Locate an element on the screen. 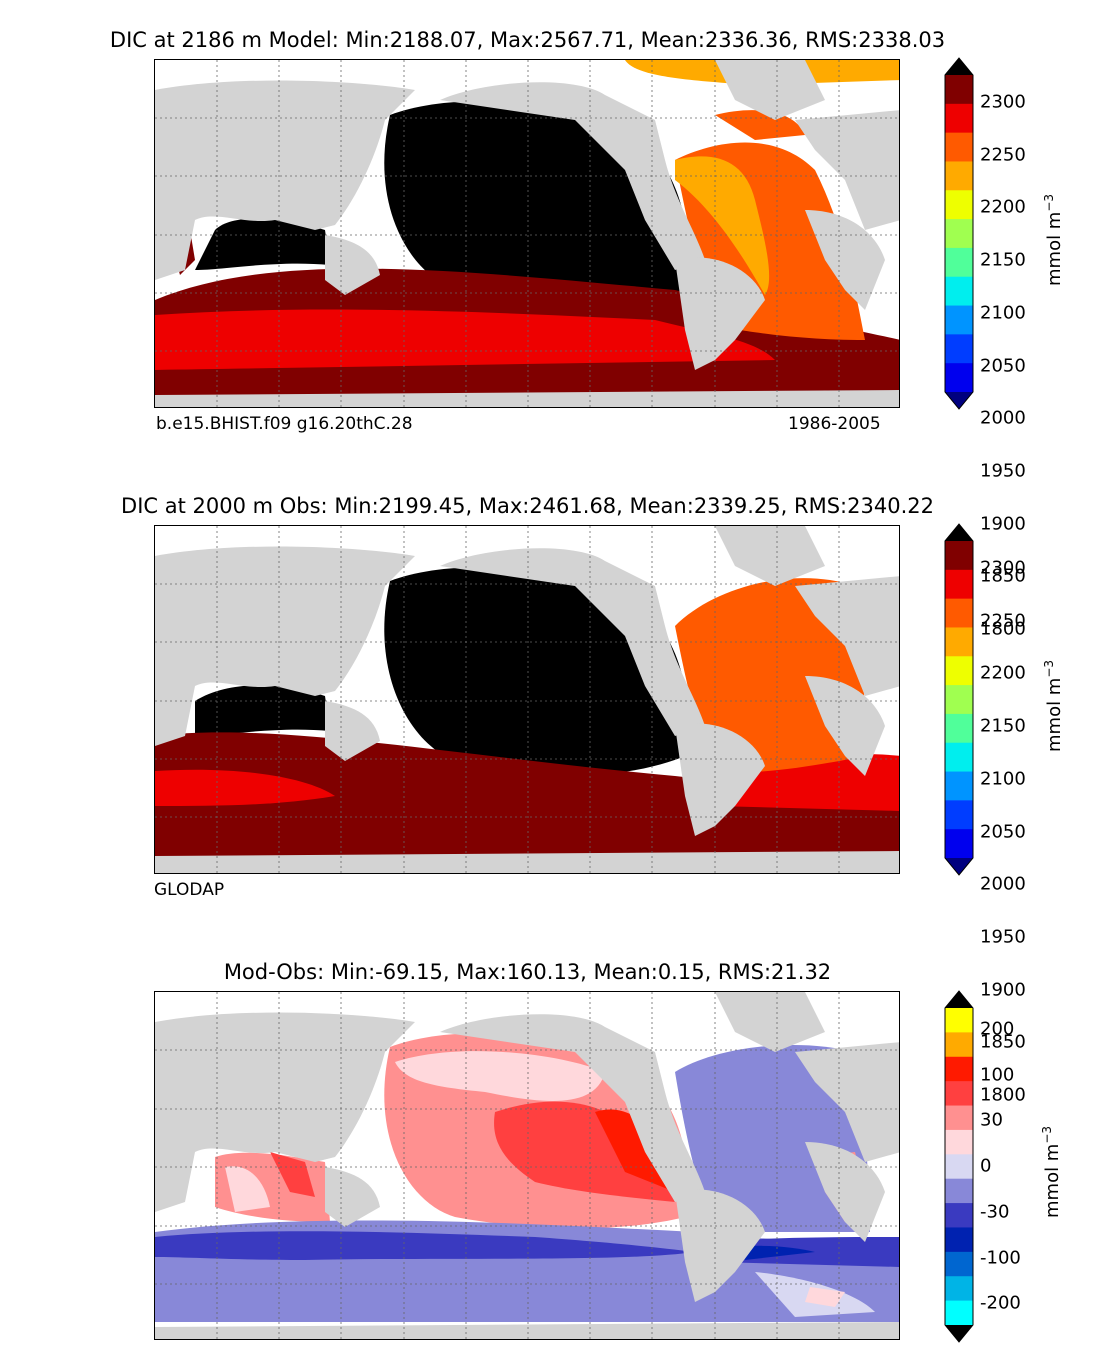 Image resolution: width=1095 pixels, height=1372 pixels. colorbar-units-obs: mmol m−3 is located at coordinates (1053, 706).